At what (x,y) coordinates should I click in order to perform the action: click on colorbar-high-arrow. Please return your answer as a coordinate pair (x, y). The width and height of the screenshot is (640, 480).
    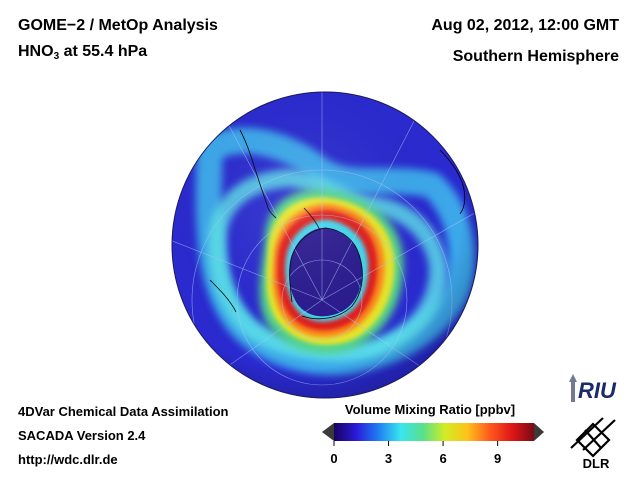
    Looking at the image, I should click on (539, 432).